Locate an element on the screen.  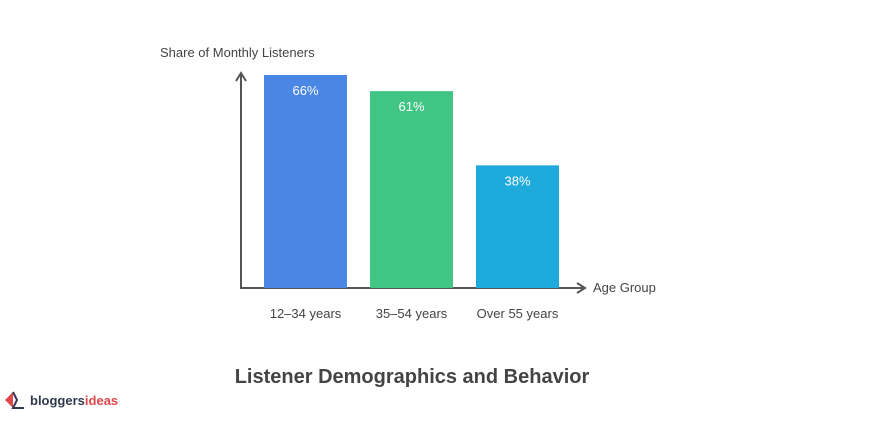
y-axis-label: Share of Monthly Listeners is located at coordinates (237, 52).